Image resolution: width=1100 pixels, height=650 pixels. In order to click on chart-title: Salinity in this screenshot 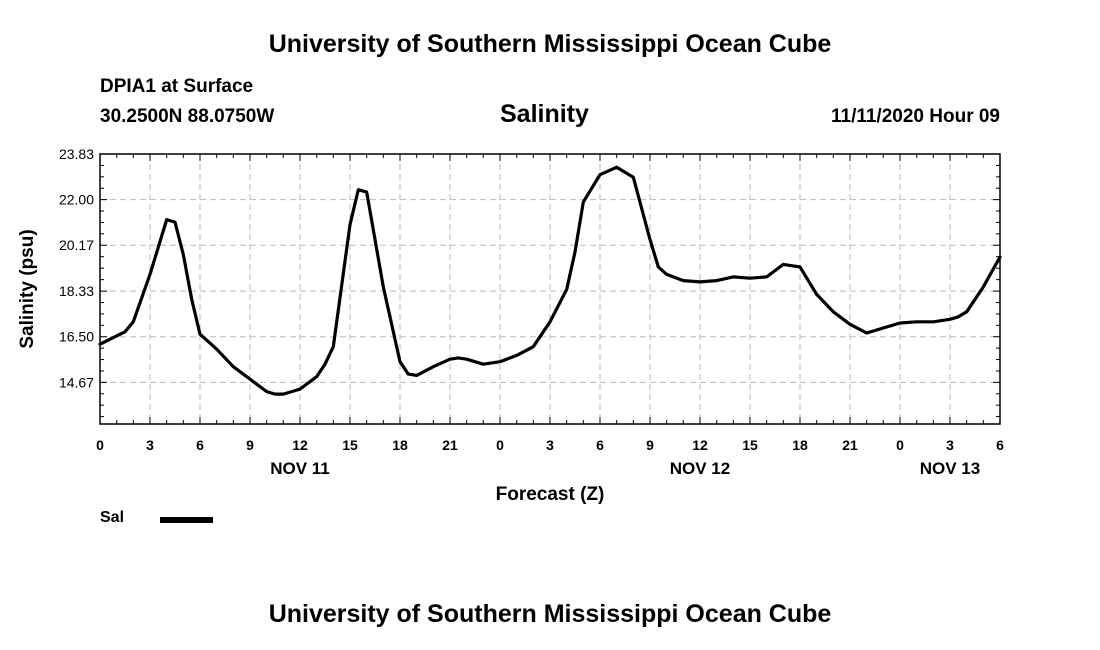, I will do `click(544, 114)`.